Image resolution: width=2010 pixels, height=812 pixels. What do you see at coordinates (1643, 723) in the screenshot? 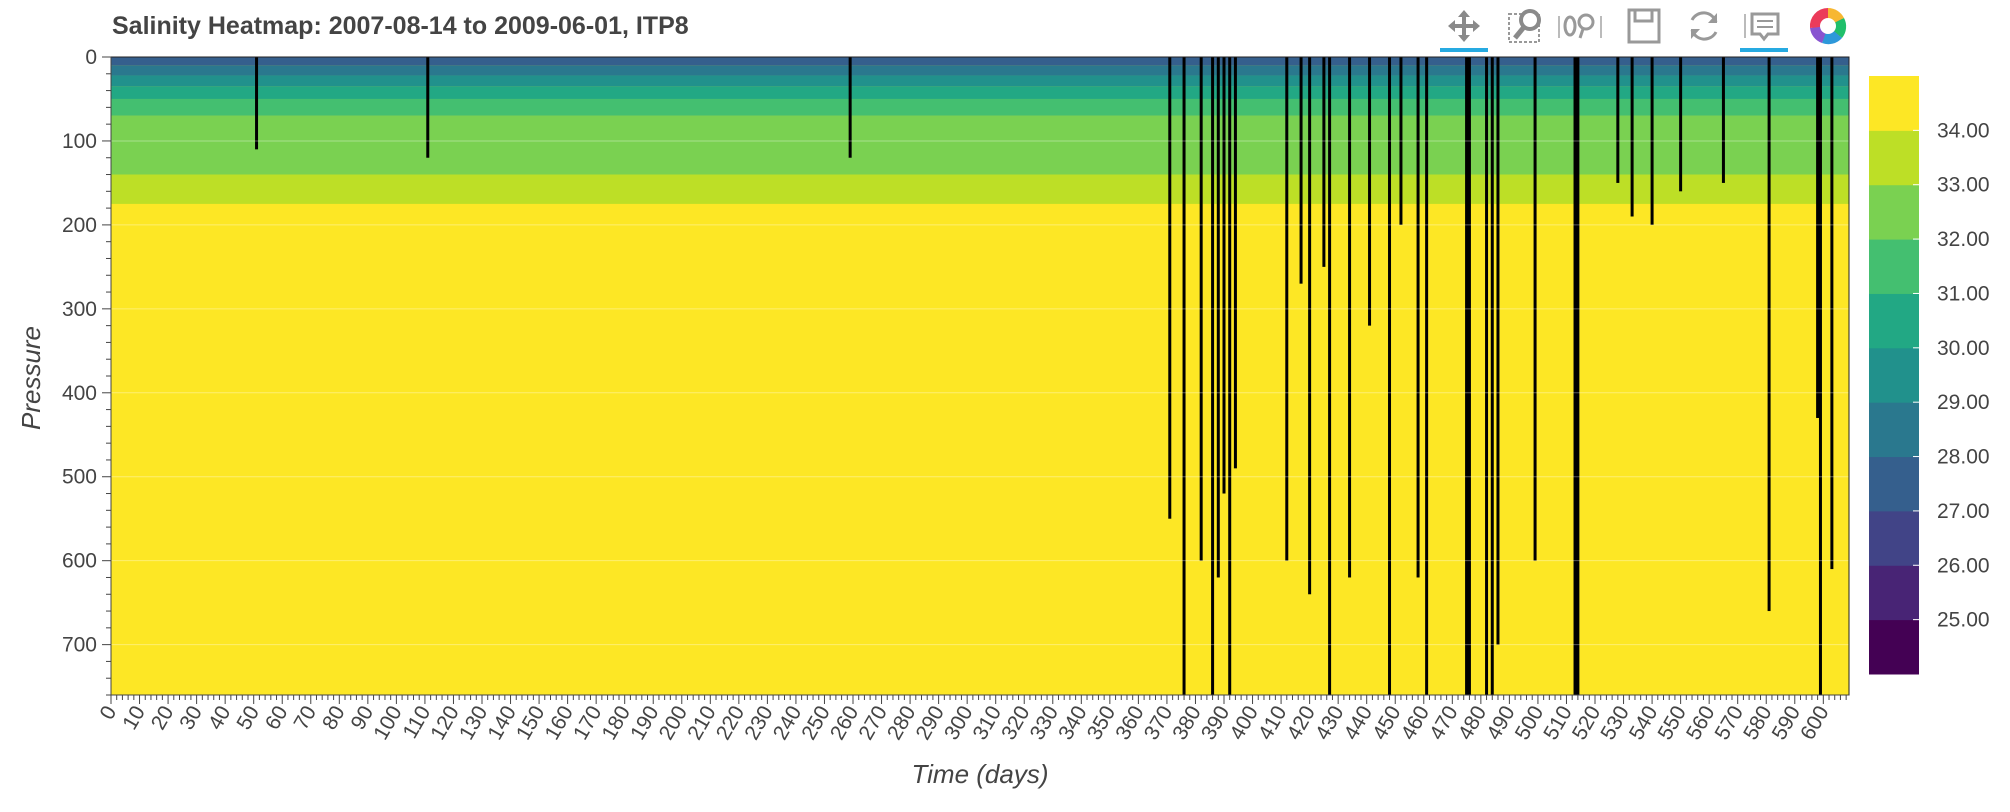
I see `x-tick-label: 540` at bounding box center [1643, 723].